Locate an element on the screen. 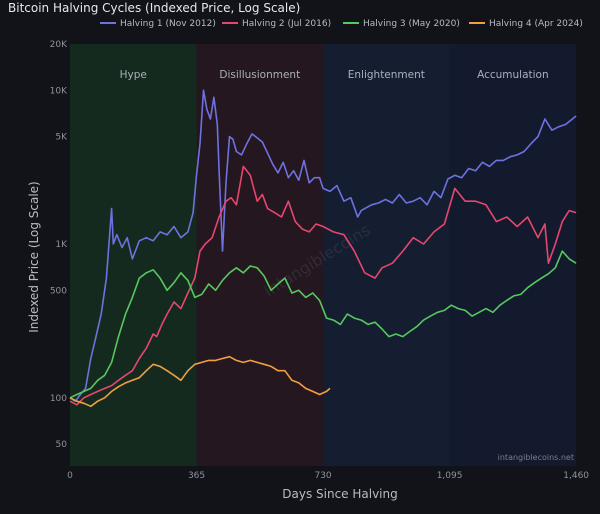  y-tick-label: 1K is located at coordinates (61, 245).